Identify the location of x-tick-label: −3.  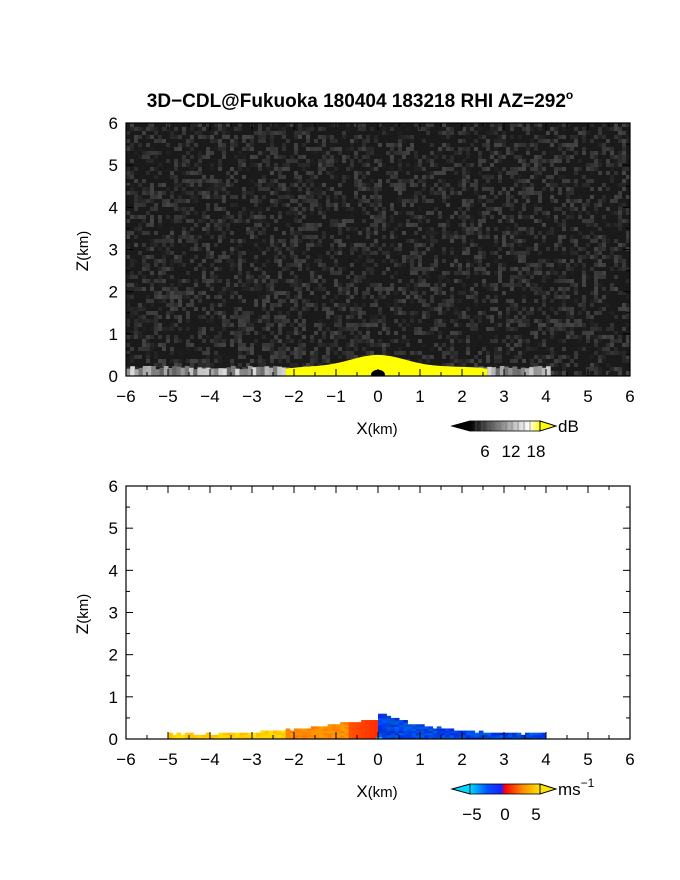
(251, 759).